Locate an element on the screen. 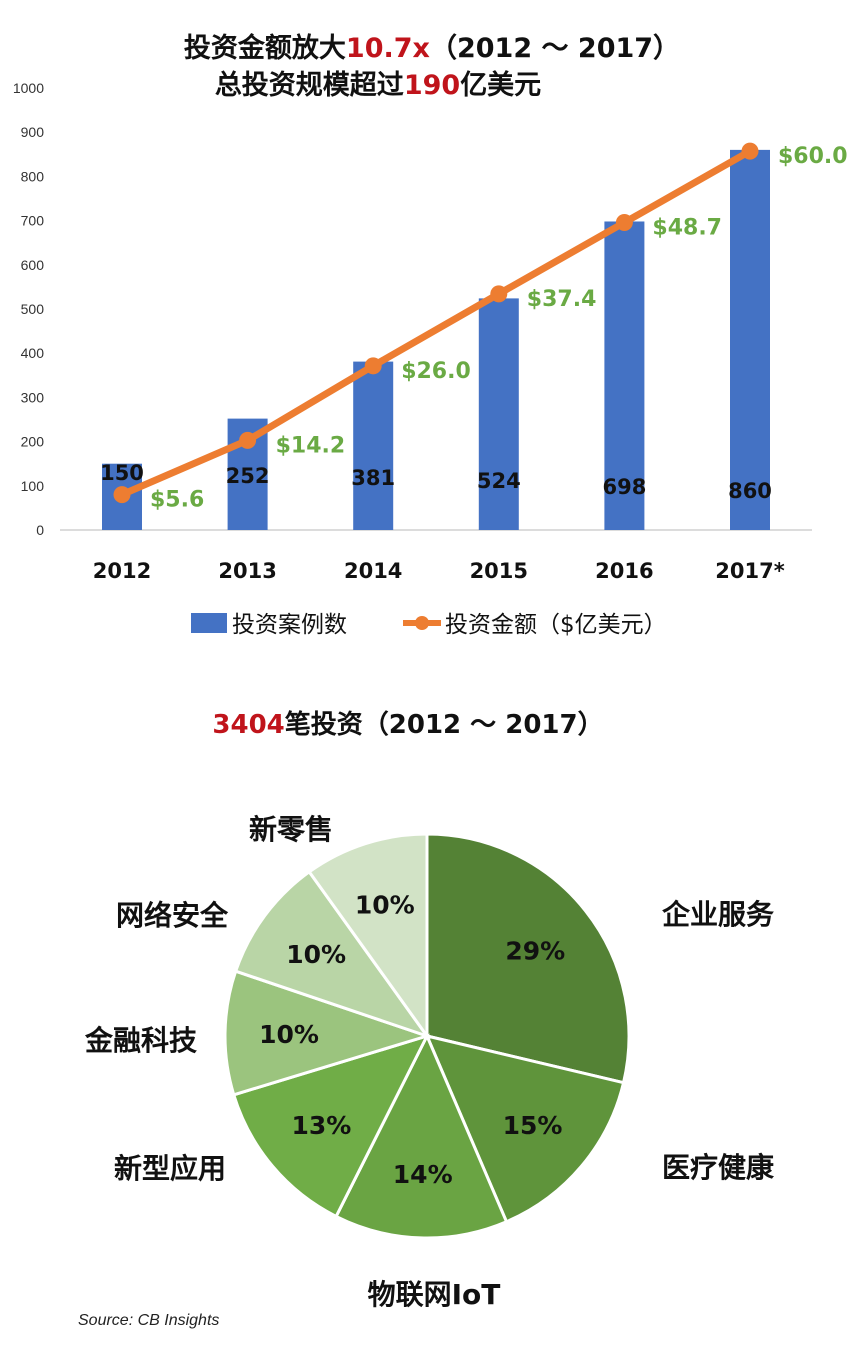 The image size is (851, 1346). y-tick-label: 300 is located at coordinates (33, 397).